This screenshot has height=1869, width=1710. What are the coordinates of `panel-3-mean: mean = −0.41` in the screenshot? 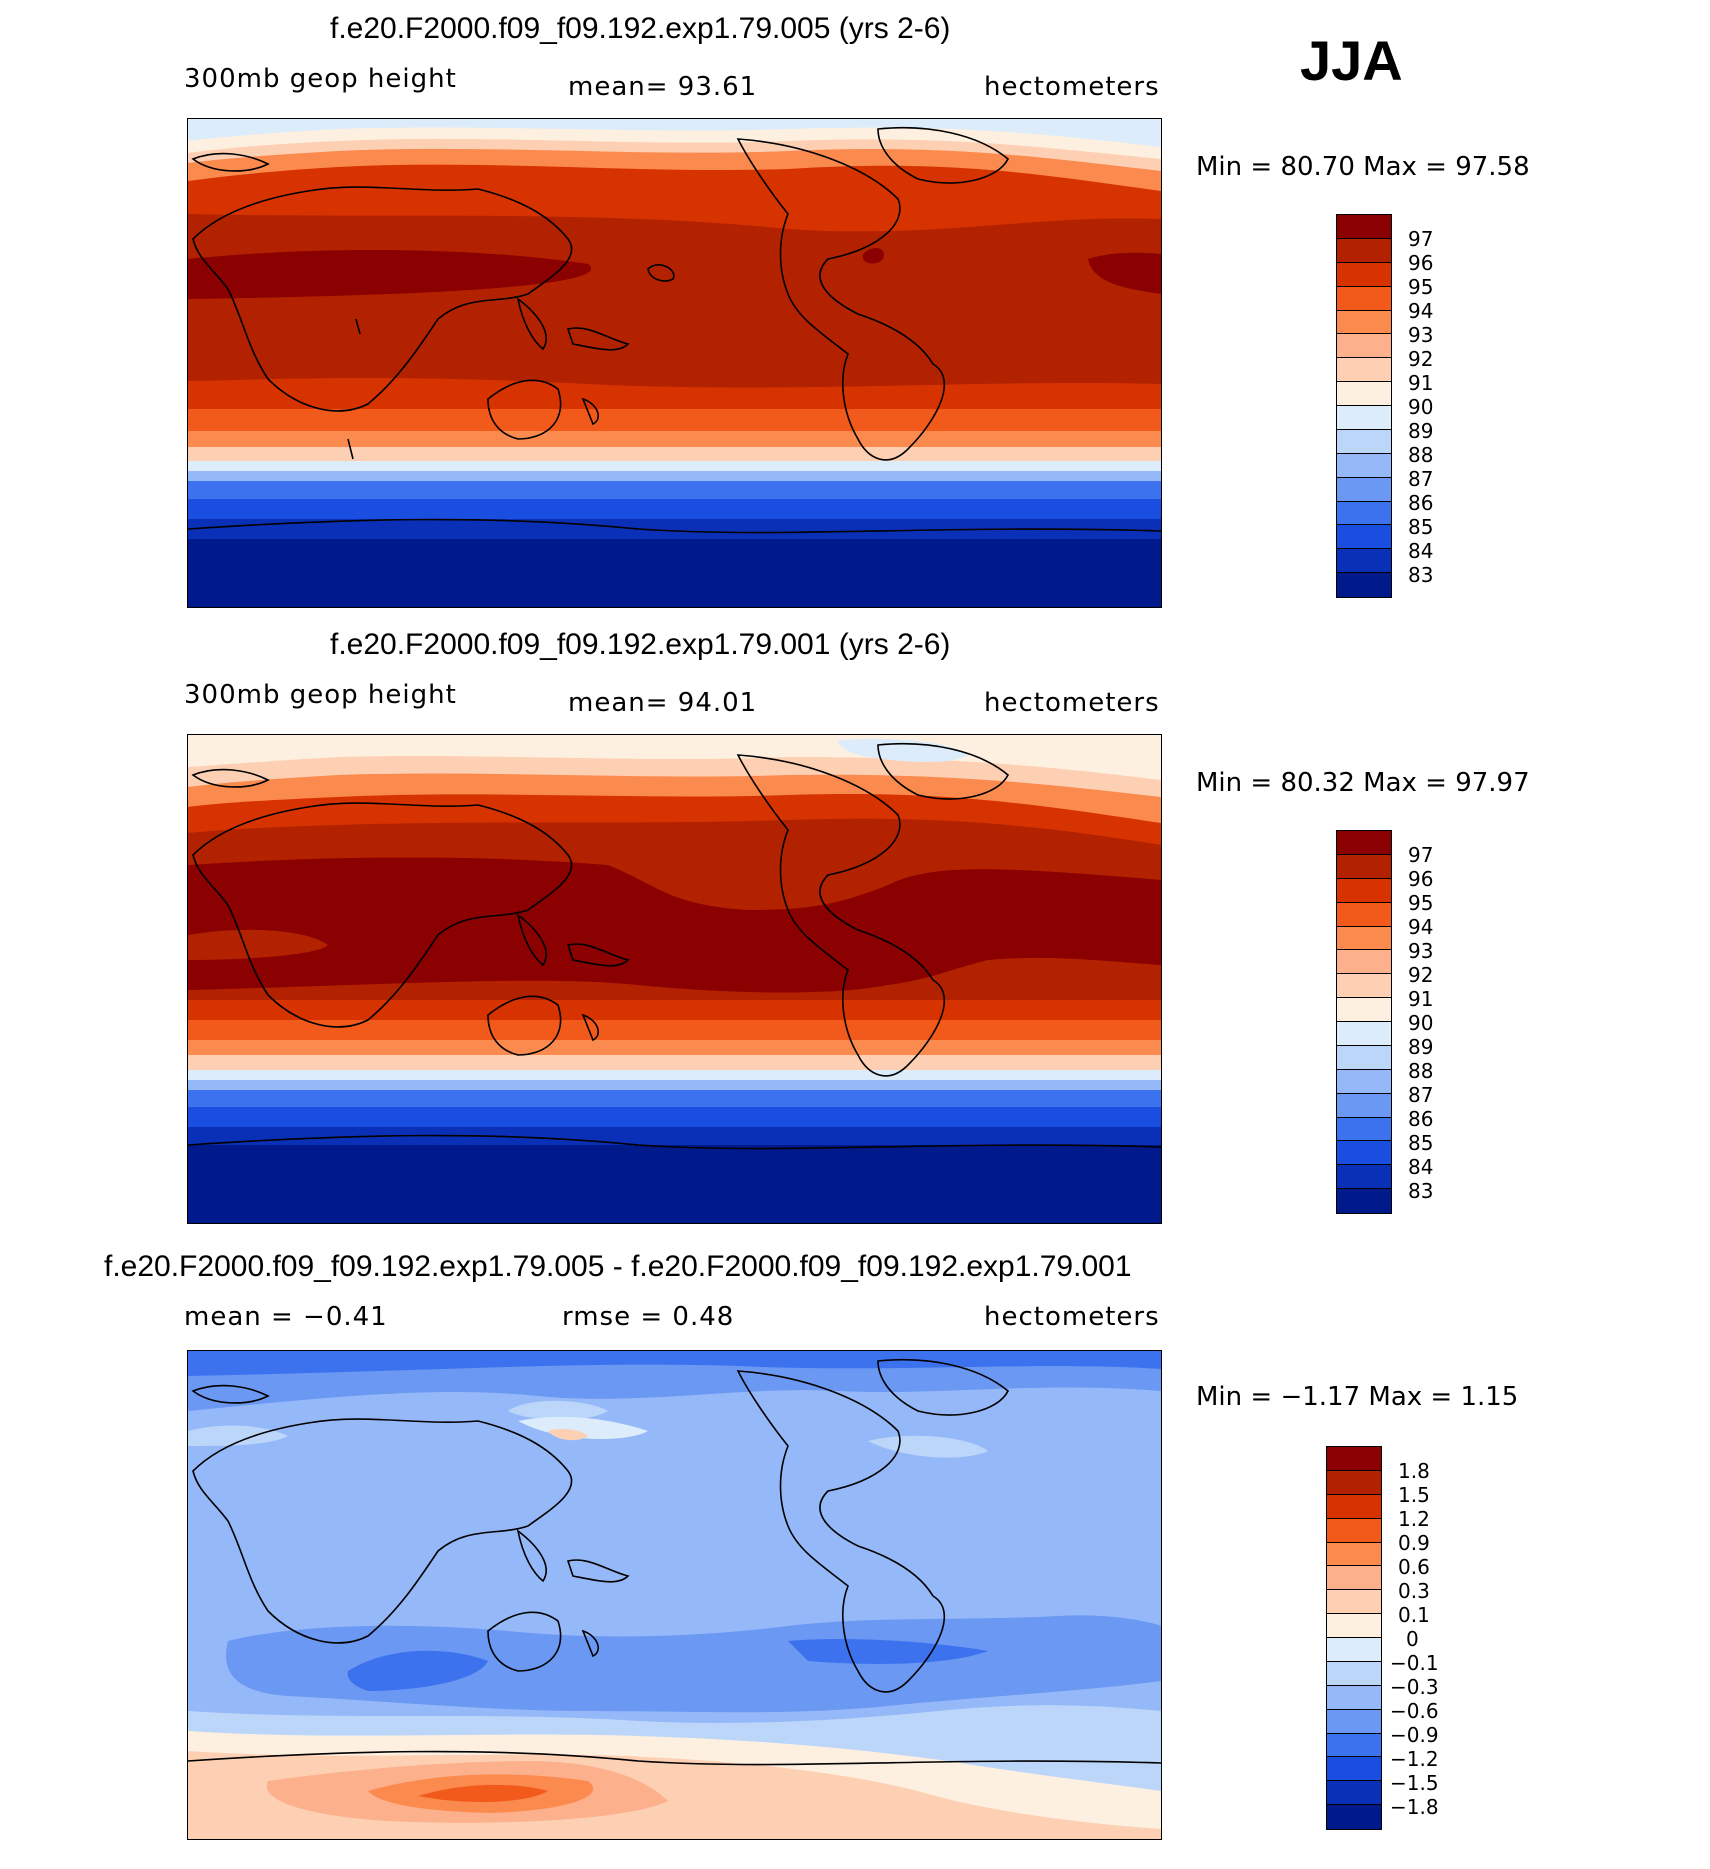 It's located at (286, 1317).